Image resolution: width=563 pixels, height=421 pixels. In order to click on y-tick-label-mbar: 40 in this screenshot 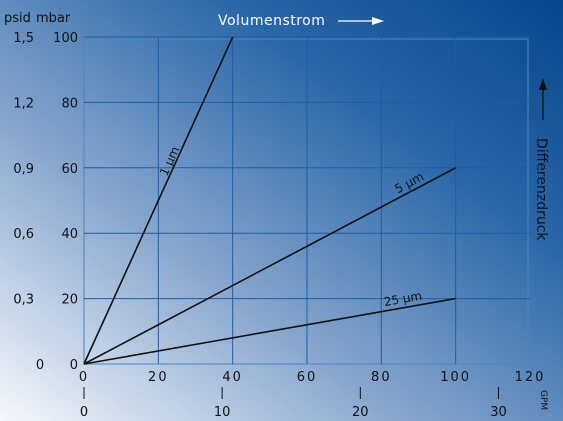, I will do `click(69, 234)`.